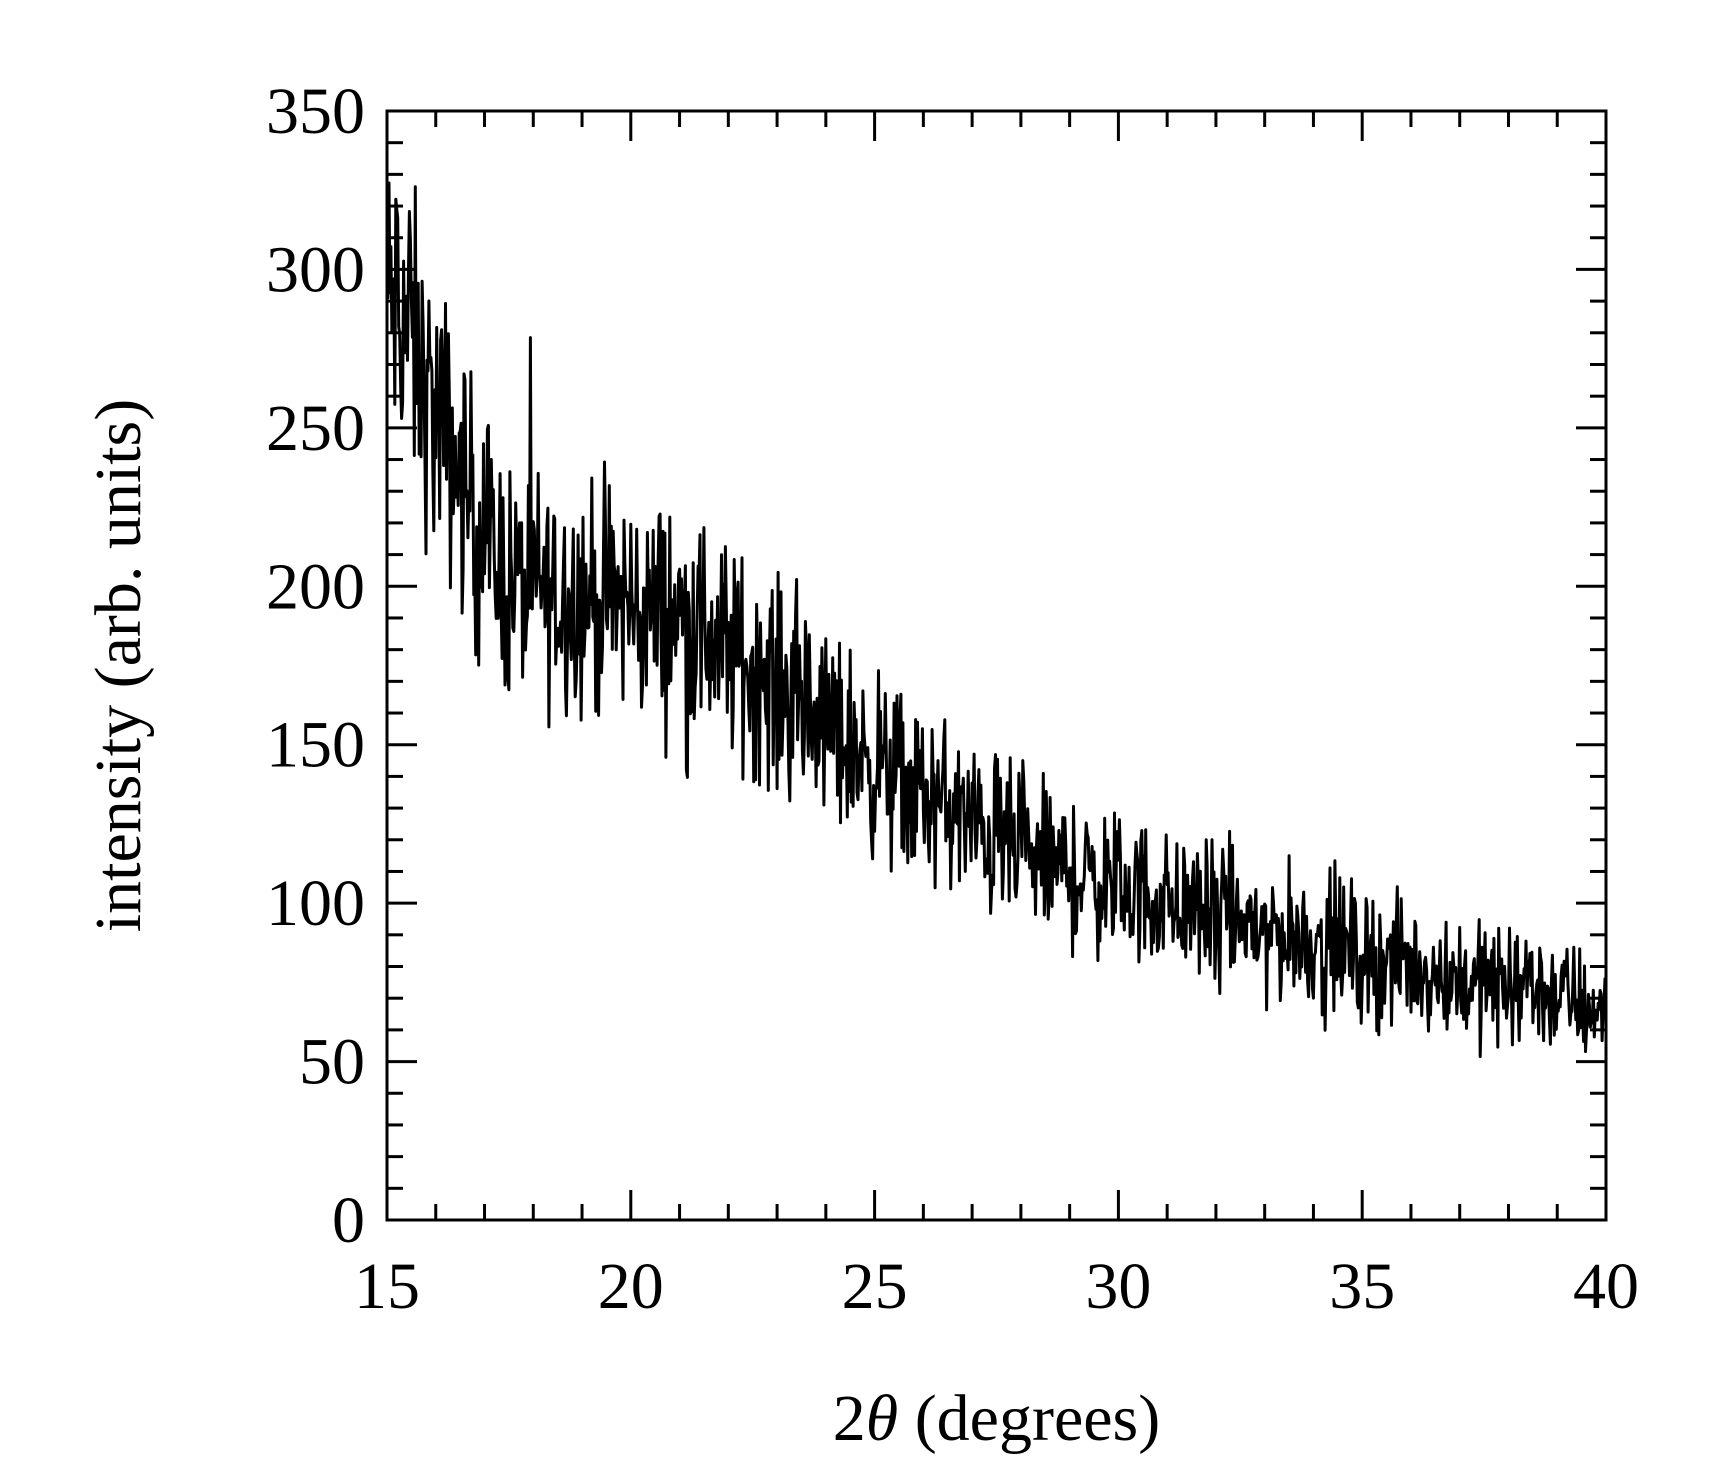 The width and height of the screenshot is (1728, 1477). Describe the element at coordinates (1118, 1286) in the screenshot. I see `x-tick-label: 30` at that location.